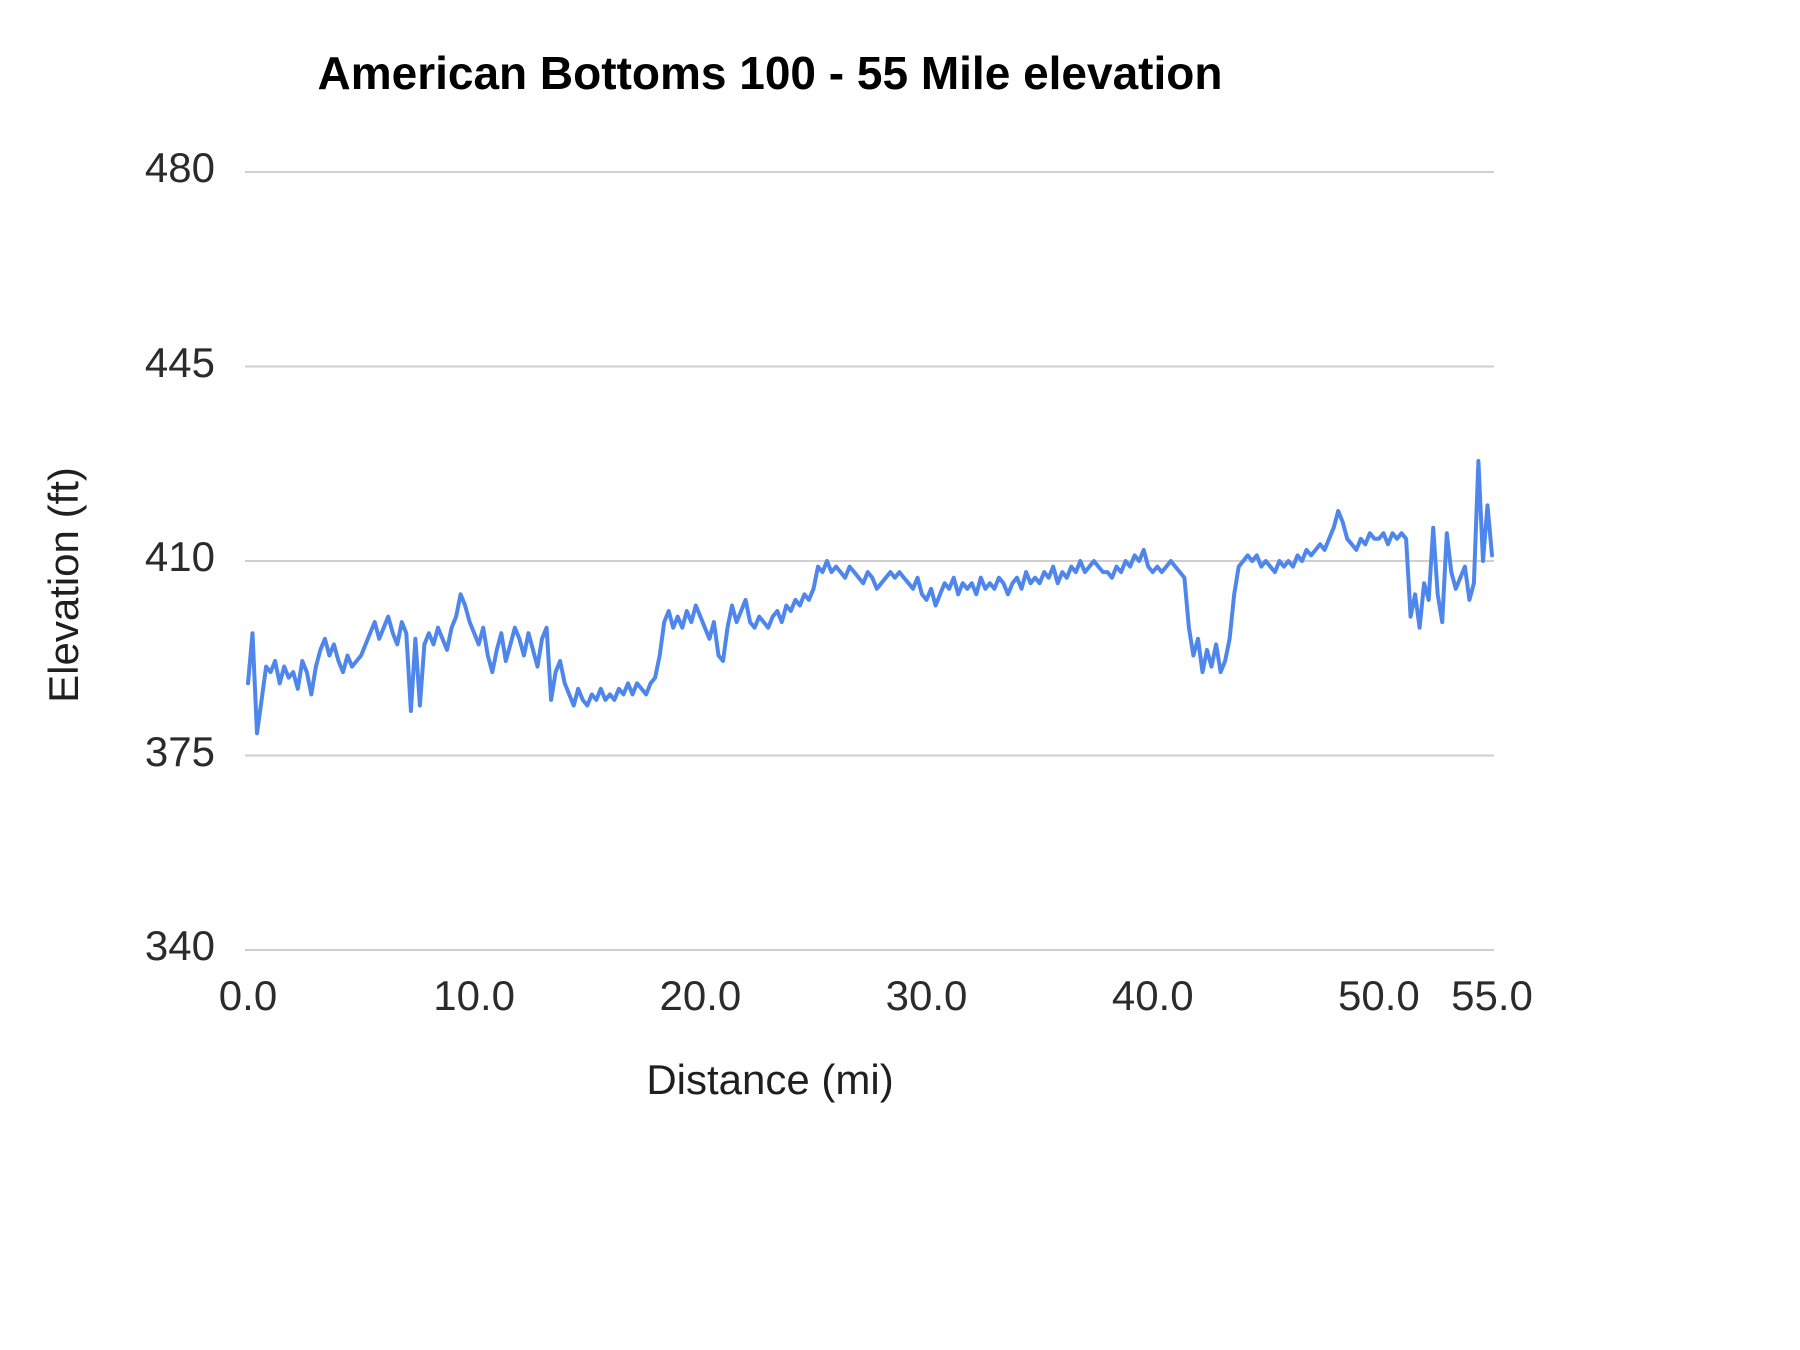  Describe the element at coordinates (179, 945) in the screenshot. I see `y-tick-label: 340` at that location.